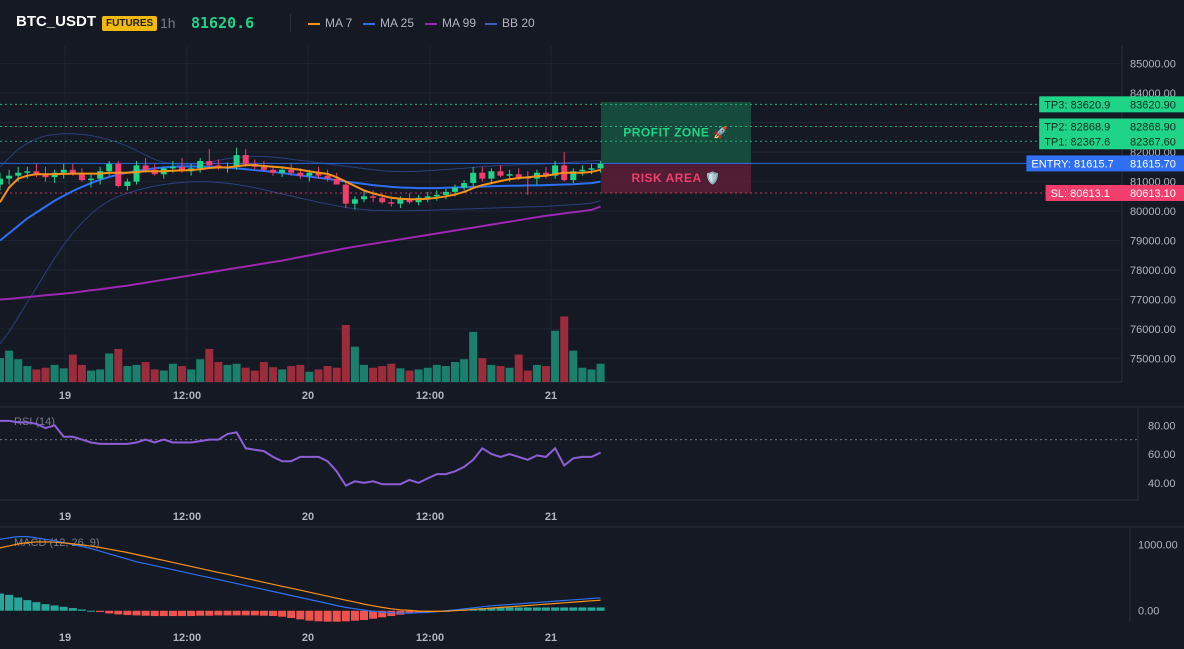 This screenshot has width=1184, height=649. What do you see at coordinates (1162, 426) in the screenshot?
I see `rsi-y-tick: 80.00` at bounding box center [1162, 426].